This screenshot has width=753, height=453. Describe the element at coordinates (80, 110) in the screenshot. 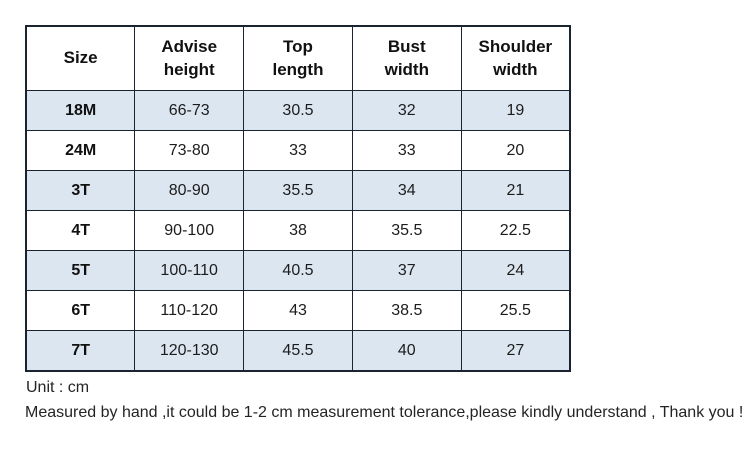

I see `size-cell: 18M` at that location.